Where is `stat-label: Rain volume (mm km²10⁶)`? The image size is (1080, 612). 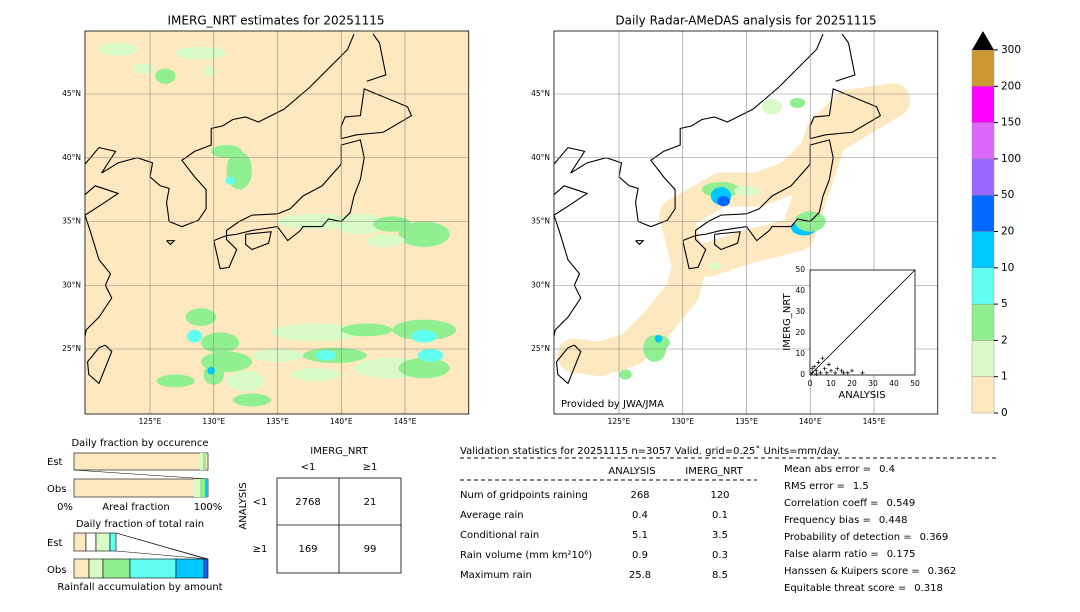
stat-label: Rain volume (mm km²10⁶) is located at coordinates (526, 555).